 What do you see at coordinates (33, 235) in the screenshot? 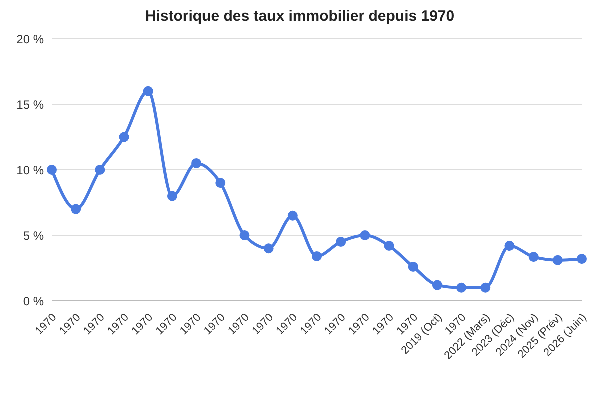
I see `y-tick-label: 5 %` at bounding box center [33, 235].